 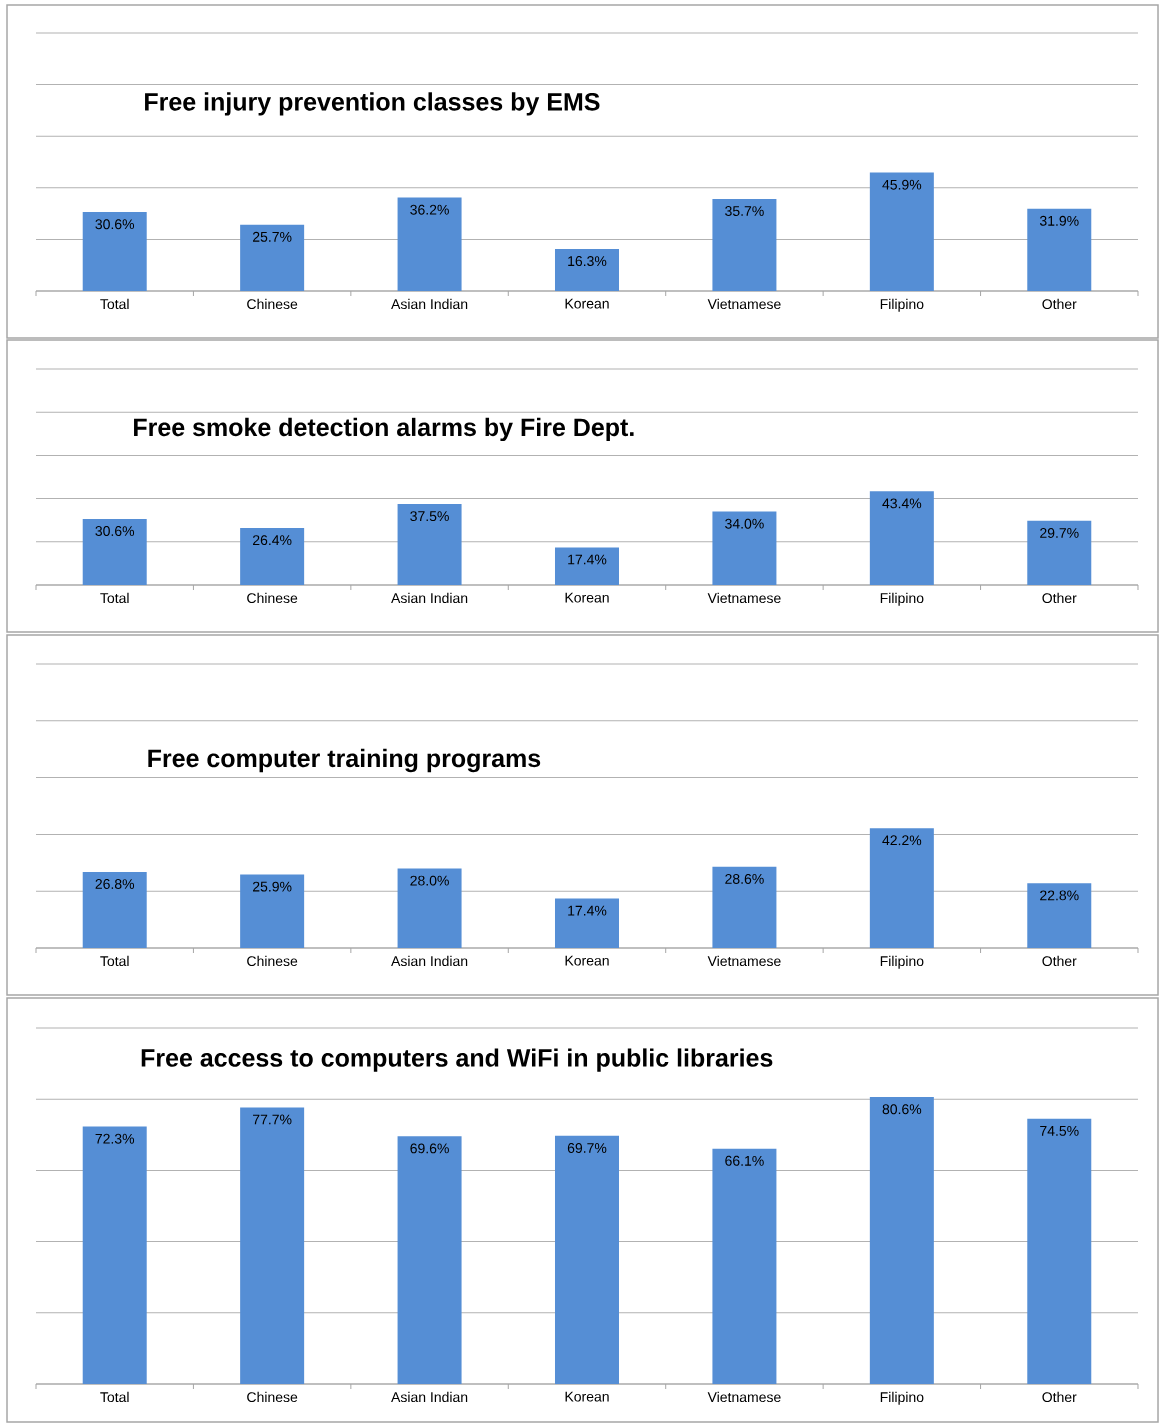 I want to click on data-label: 26.4%, so click(x=272, y=540).